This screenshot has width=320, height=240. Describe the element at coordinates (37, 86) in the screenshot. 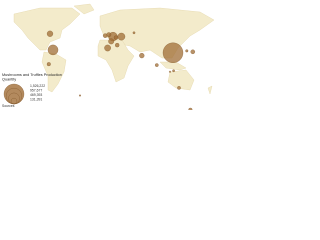

I see `legend-label: 1,526,222` at that location.